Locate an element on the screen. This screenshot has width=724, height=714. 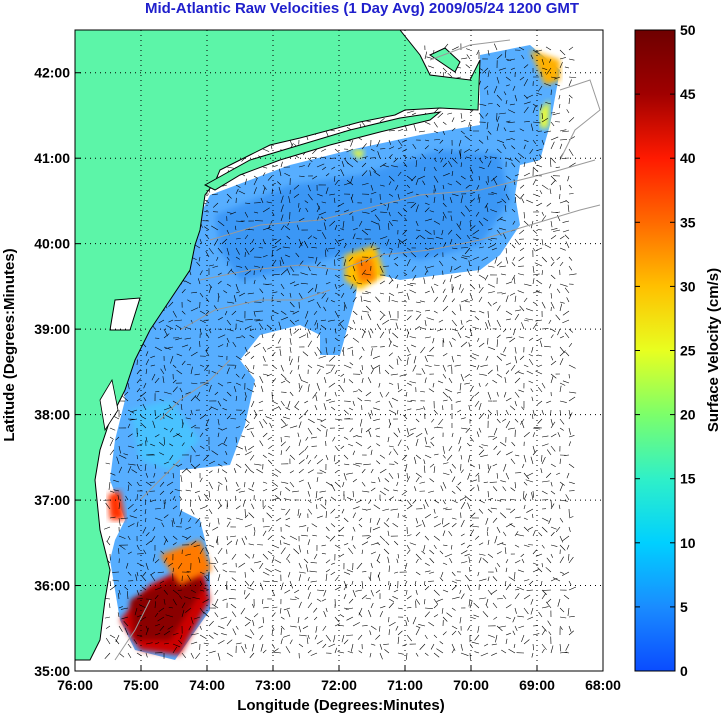
x-tick-label: 73:00 is located at coordinates (273, 685).